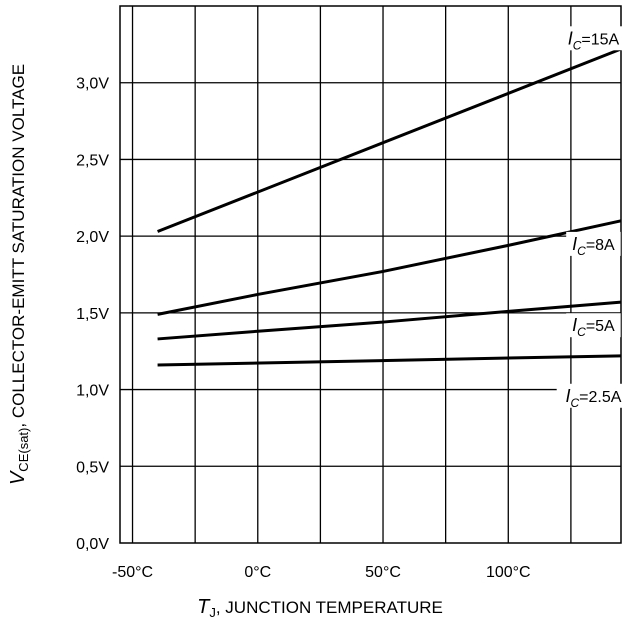 The width and height of the screenshot is (622, 623). I want to click on series-line-5A, so click(389, 320).